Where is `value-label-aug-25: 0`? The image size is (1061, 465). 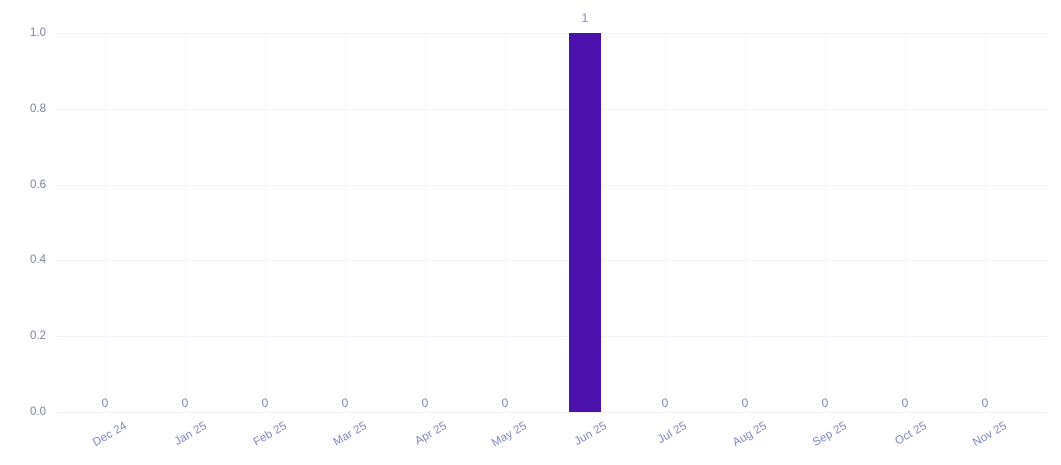 value-label-aug-25: 0 is located at coordinates (745, 403).